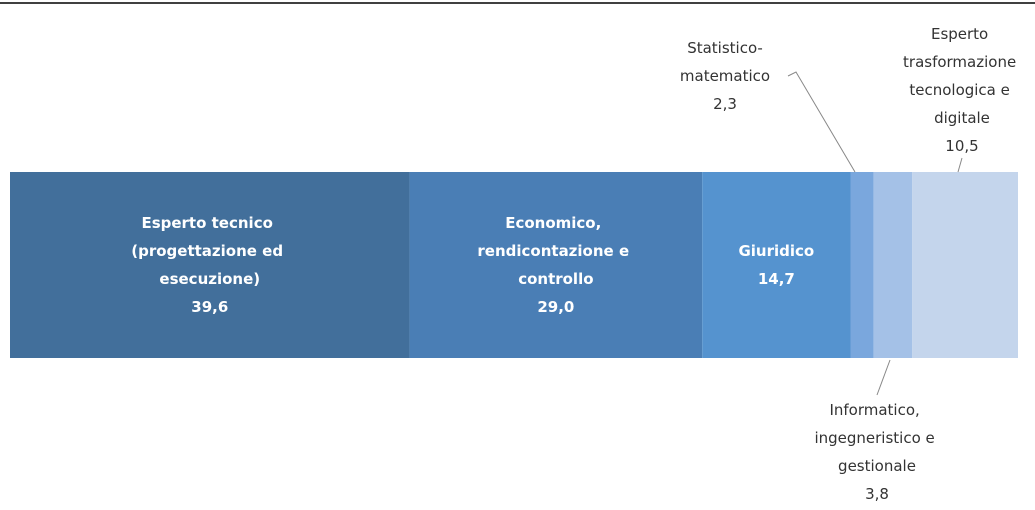 This screenshot has height=510, width=1035. I want to click on segment-label-line: 3,8, so click(877, 494).